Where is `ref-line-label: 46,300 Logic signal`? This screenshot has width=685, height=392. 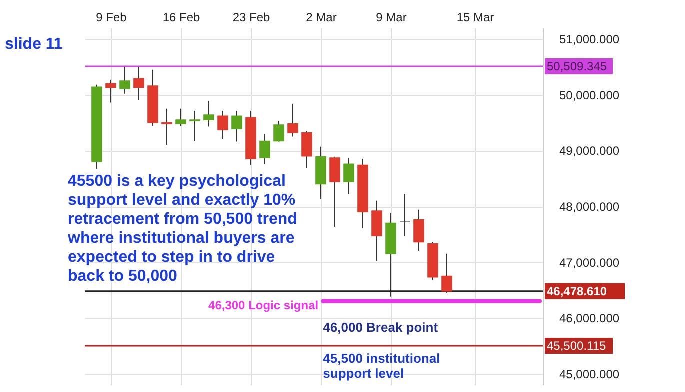 ref-line-label: 46,300 Logic signal is located at coordinates (263, 305).